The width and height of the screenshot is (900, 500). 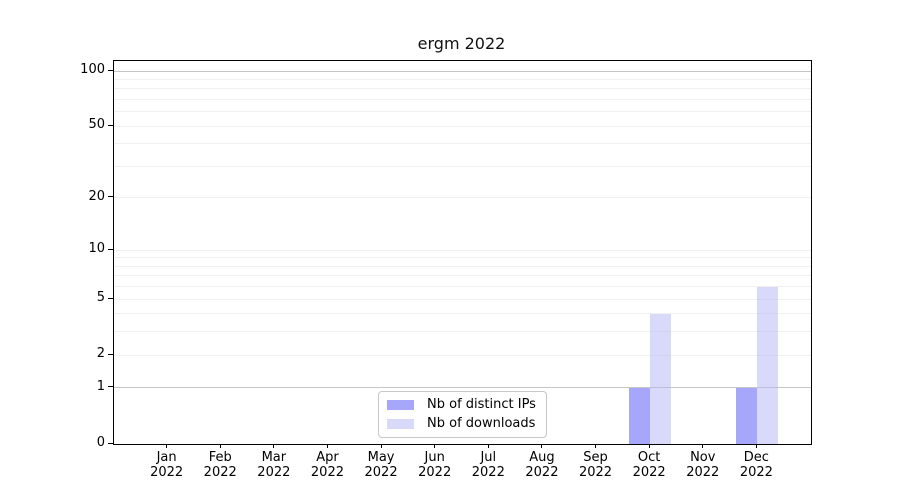 I want to click on y-tick-label: 20, so click(x=96, y=196).